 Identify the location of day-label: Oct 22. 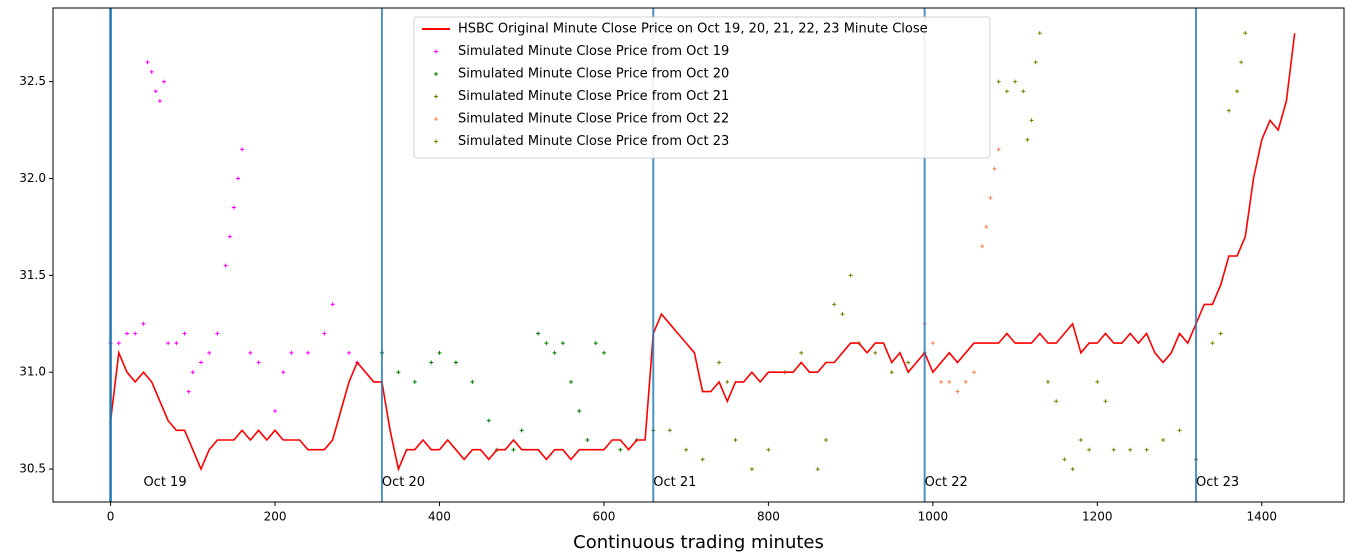
(946, 482).